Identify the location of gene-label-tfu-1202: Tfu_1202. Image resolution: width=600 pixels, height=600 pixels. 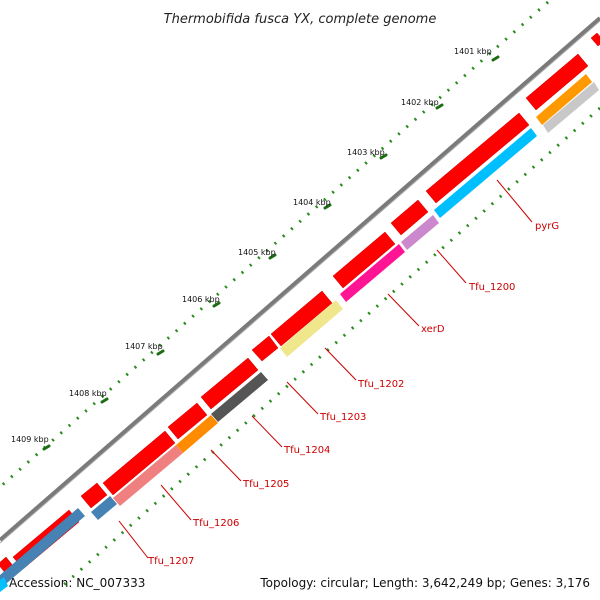
(380, 384).